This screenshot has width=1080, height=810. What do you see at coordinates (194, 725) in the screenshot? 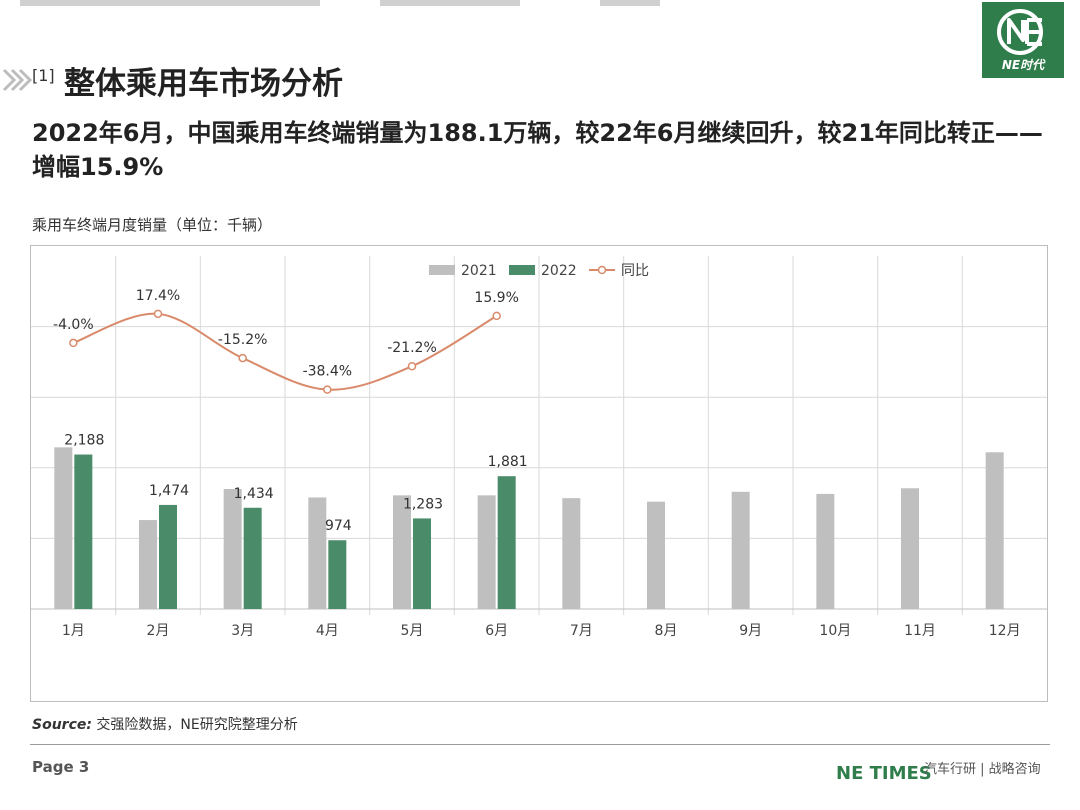
I see `source-text: 交强险数据，NE研究院整理分析` at bounding box center [194, 725].